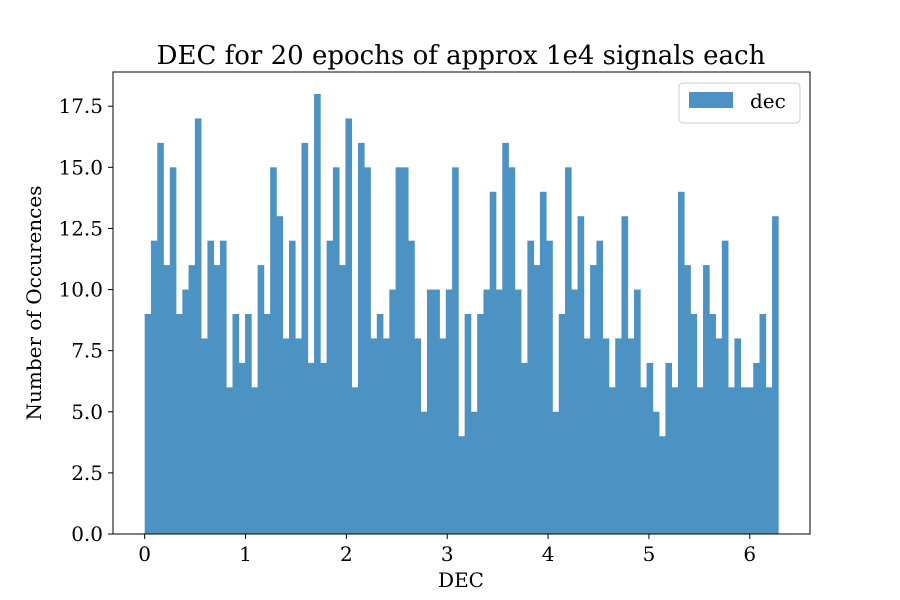 The image size is (900, 600). I want to click on legend: dec, so click(739, 103).